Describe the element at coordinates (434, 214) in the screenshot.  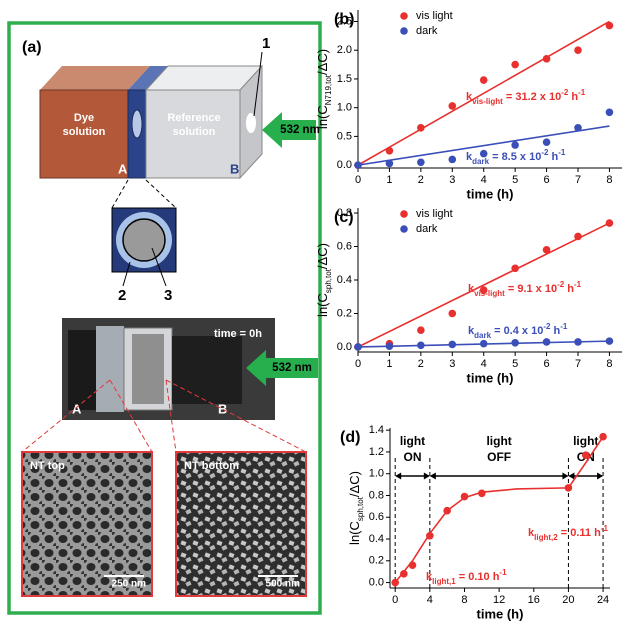
I see `legend-label: vis light` at that location.